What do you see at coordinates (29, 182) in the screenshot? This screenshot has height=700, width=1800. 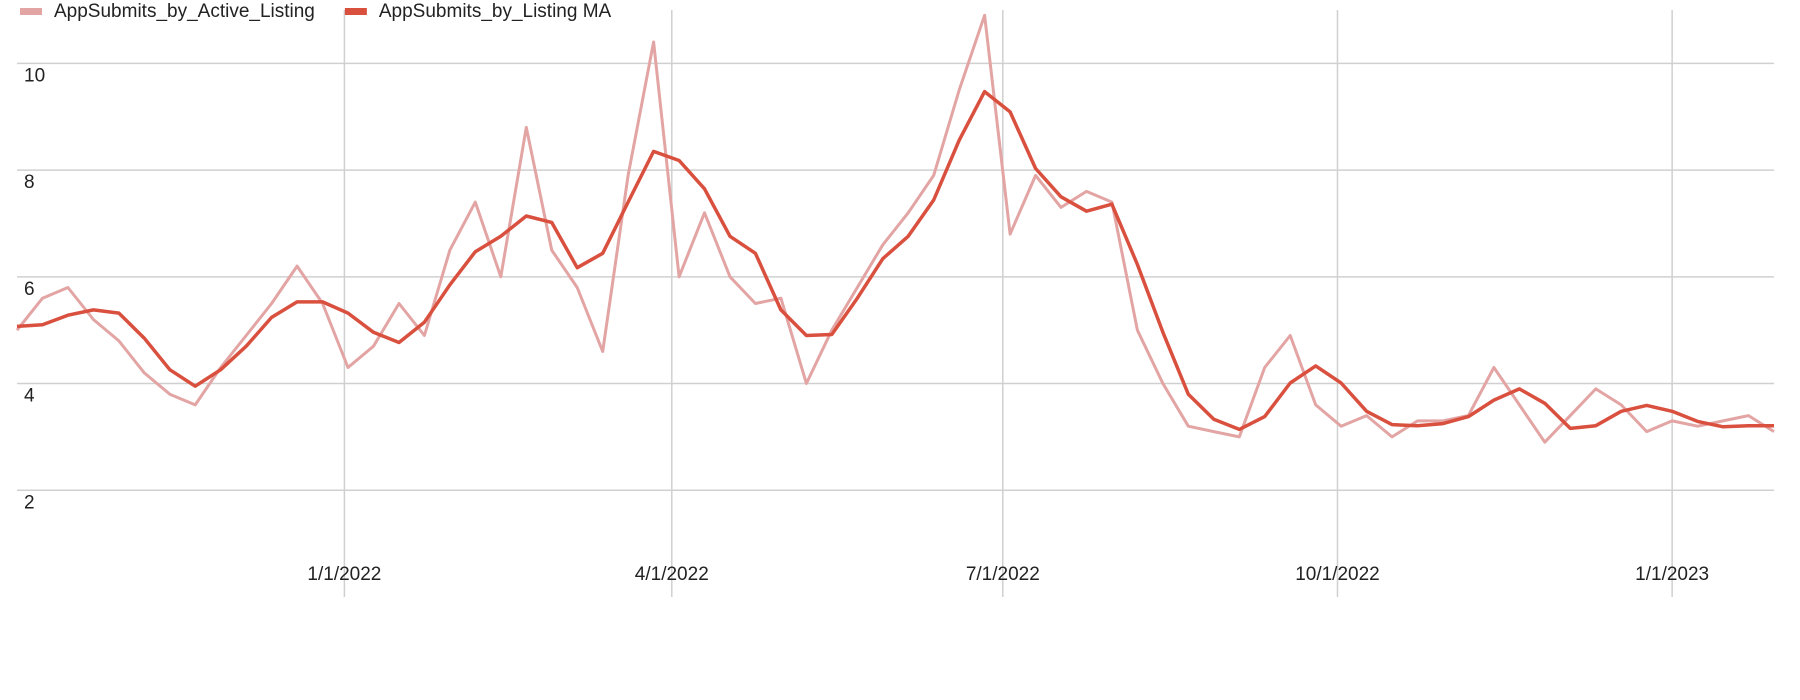 I see `y-tick-label: 8` at bounding box center [29, 182].